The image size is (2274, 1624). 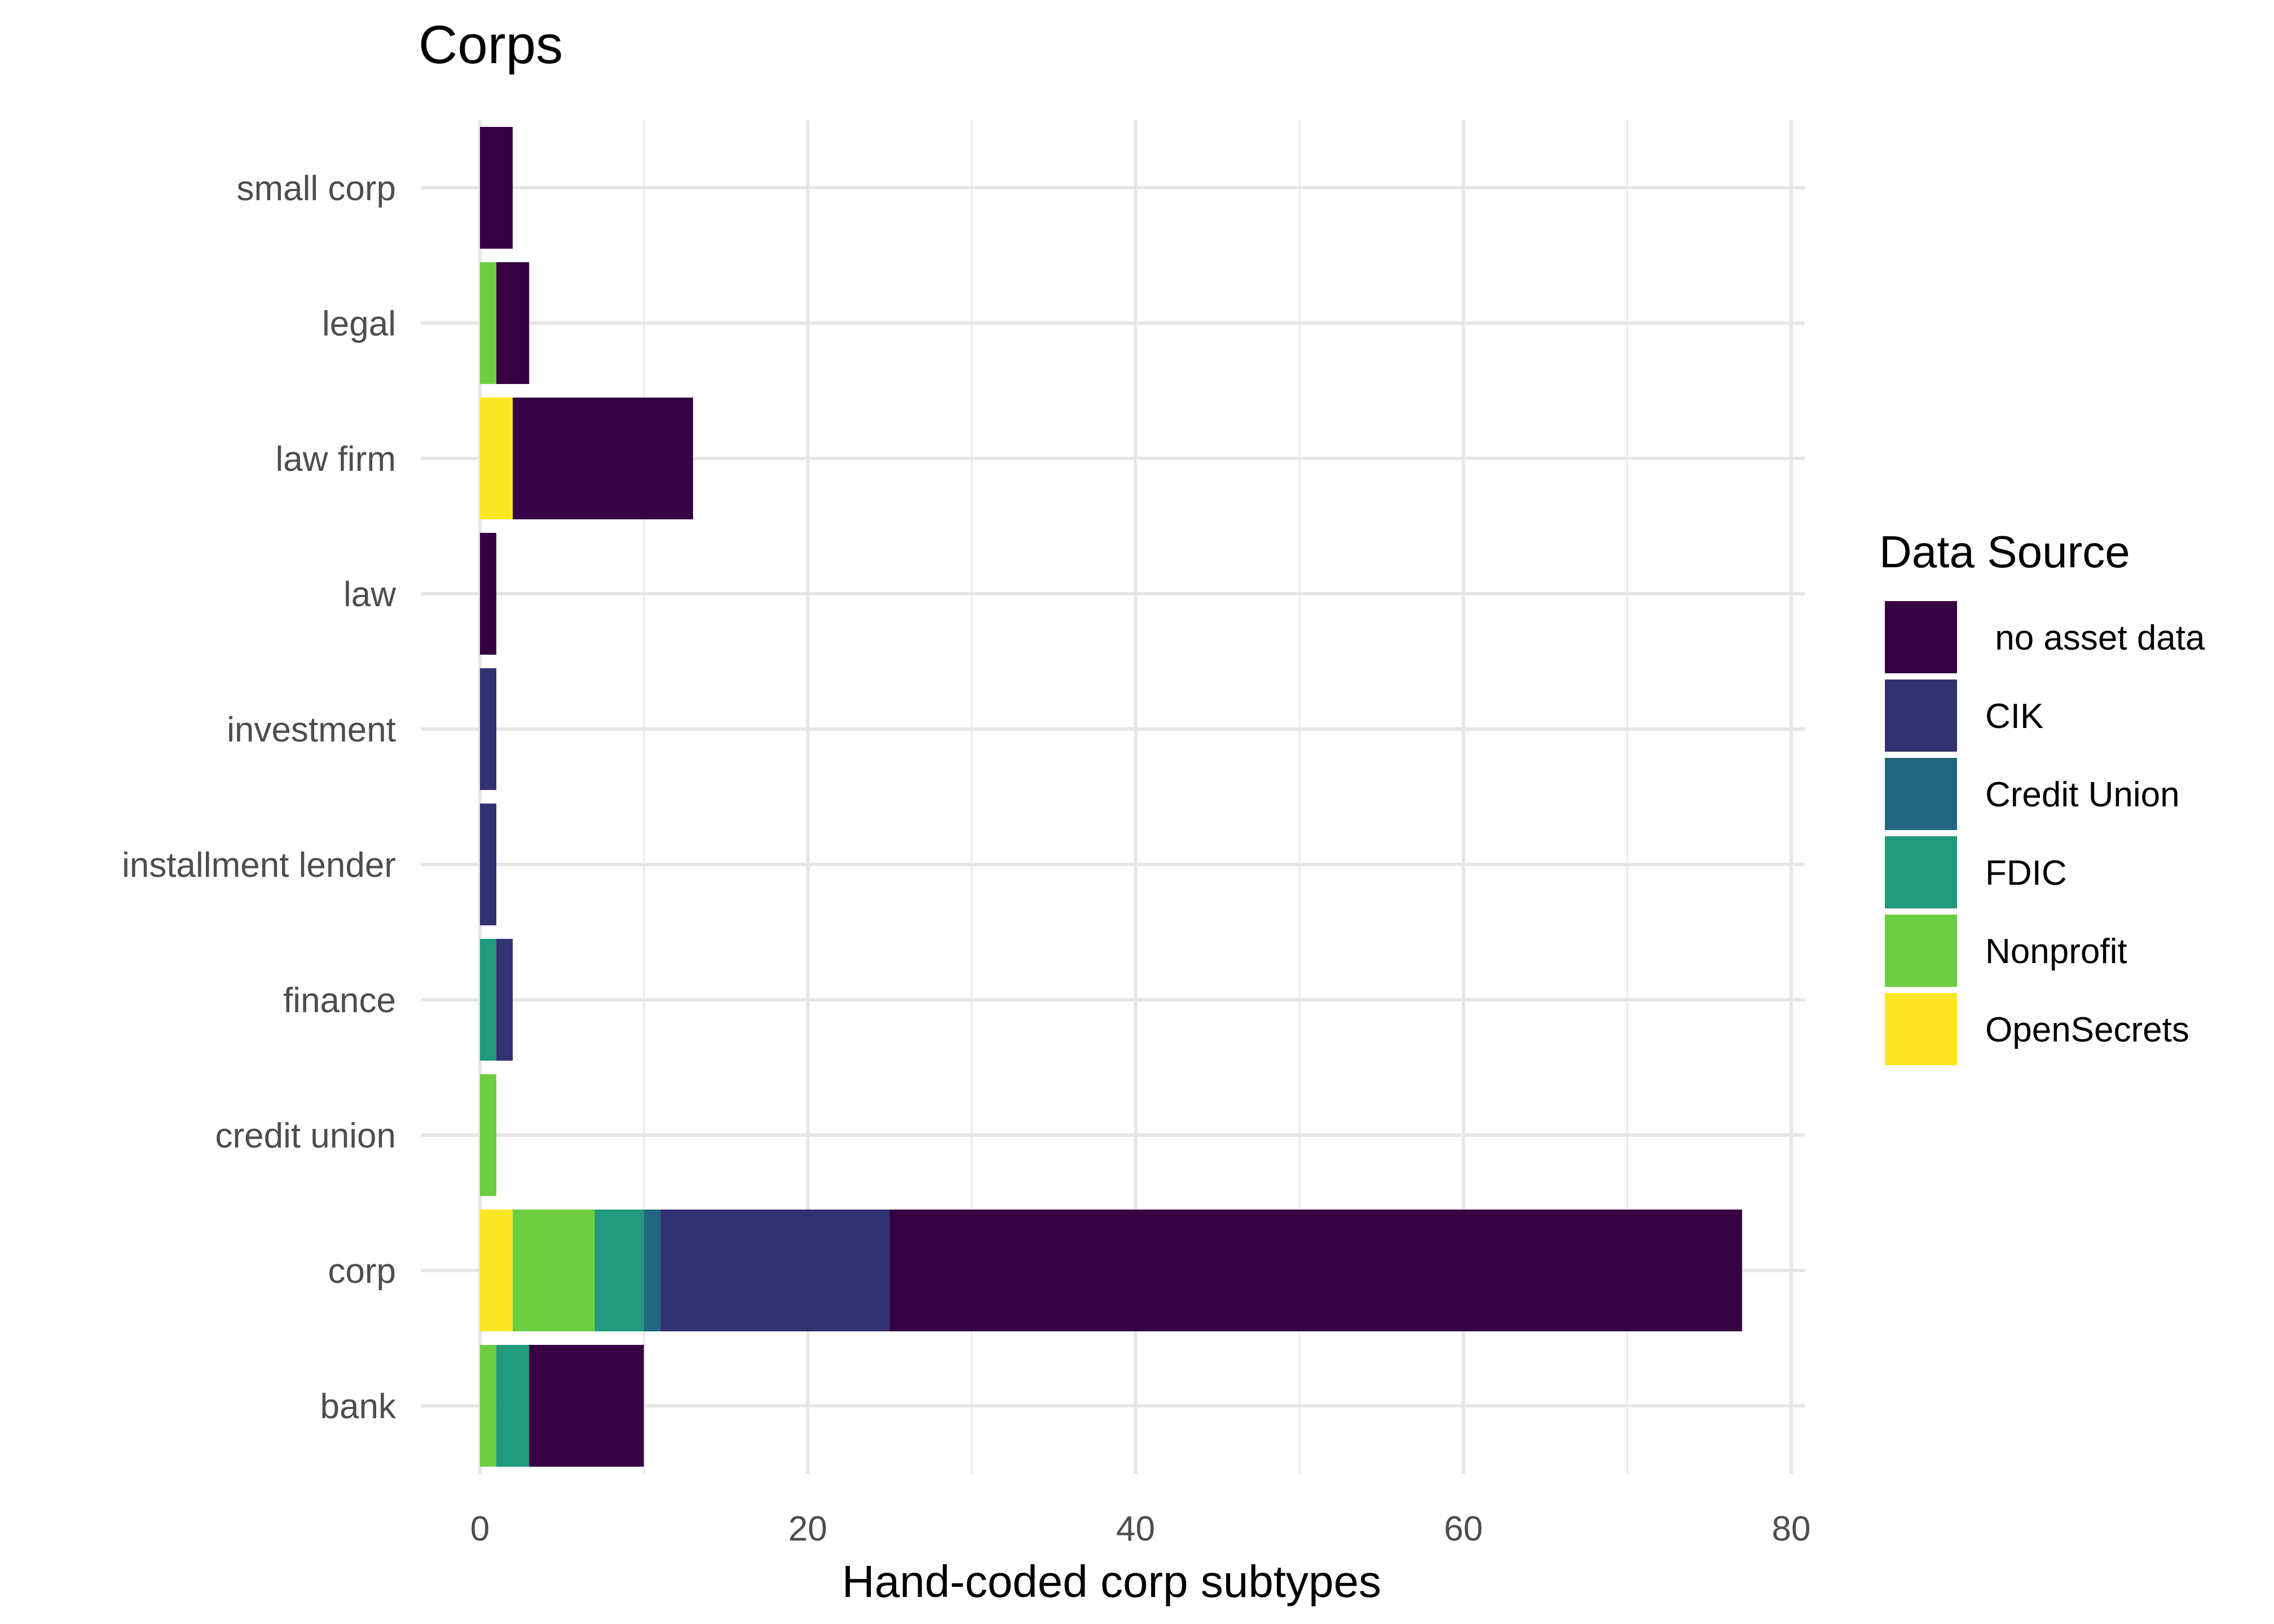 I want to click on y-tick-label: law firm, so click(x=335, y=459).